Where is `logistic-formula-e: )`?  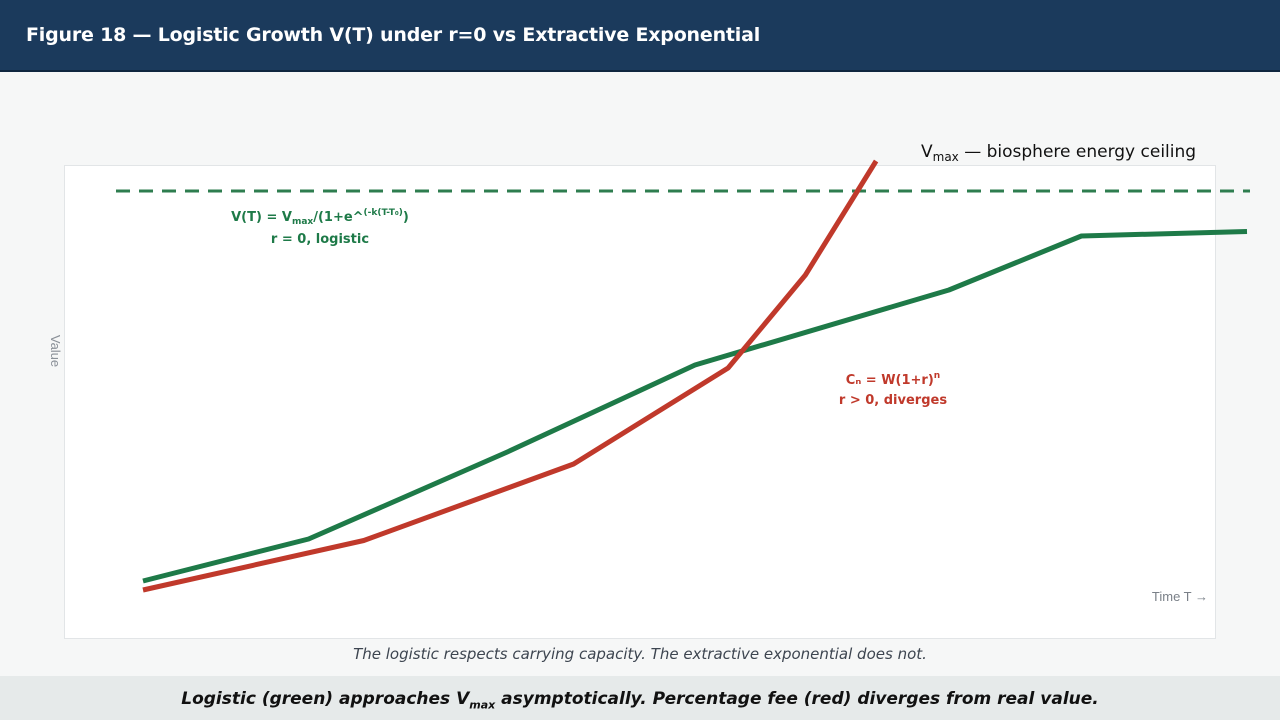
logistic-formula-e: ) is located at coordinates (406, 217).